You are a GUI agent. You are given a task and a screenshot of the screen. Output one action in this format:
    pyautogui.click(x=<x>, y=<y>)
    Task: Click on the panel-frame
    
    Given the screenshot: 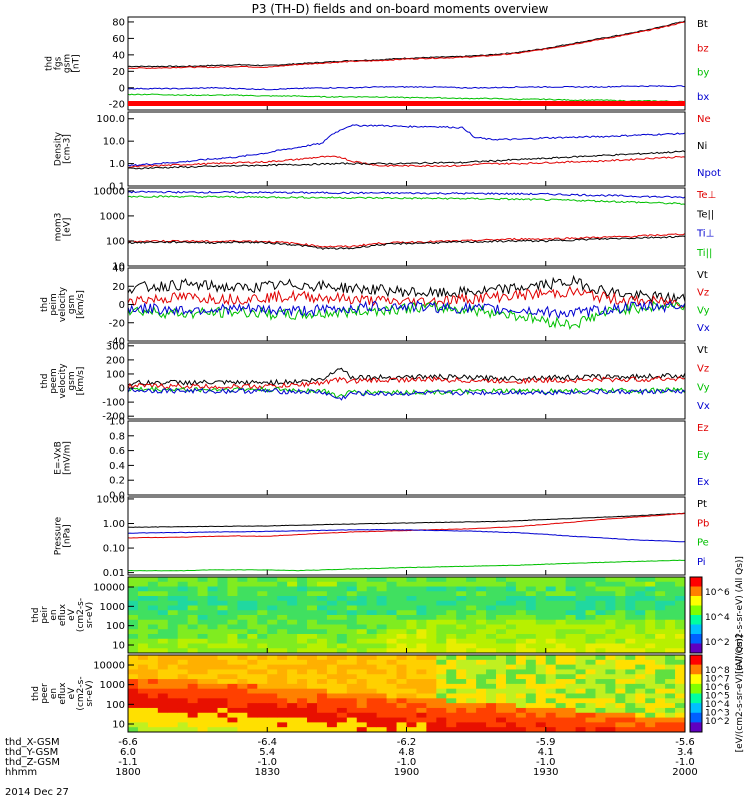 What is the action you would take?
    pyautogui.click(x=406, y=63)
    